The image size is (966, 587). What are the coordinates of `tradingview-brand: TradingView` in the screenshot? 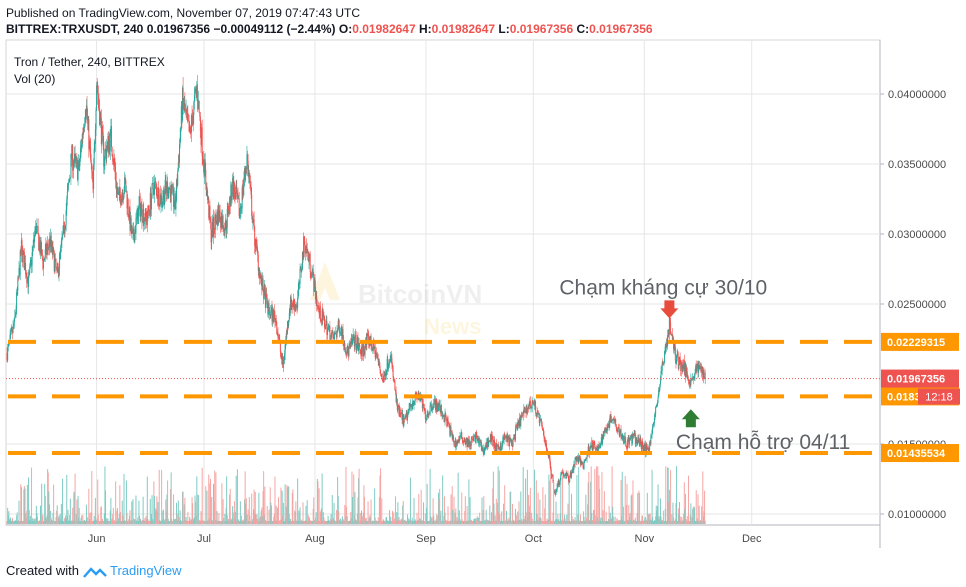 It's located at (146, 570).